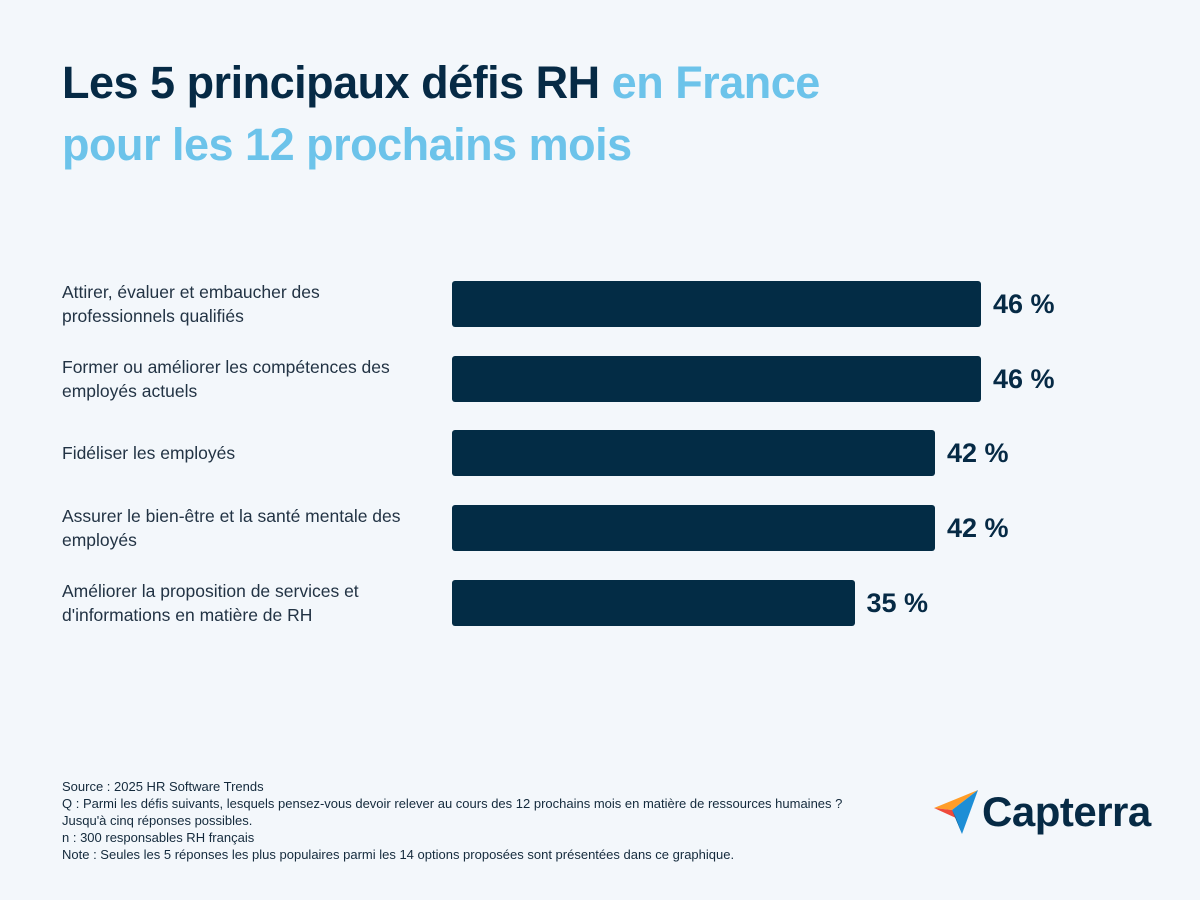  I want to click on value-label: 35 %, so click(897, 602).